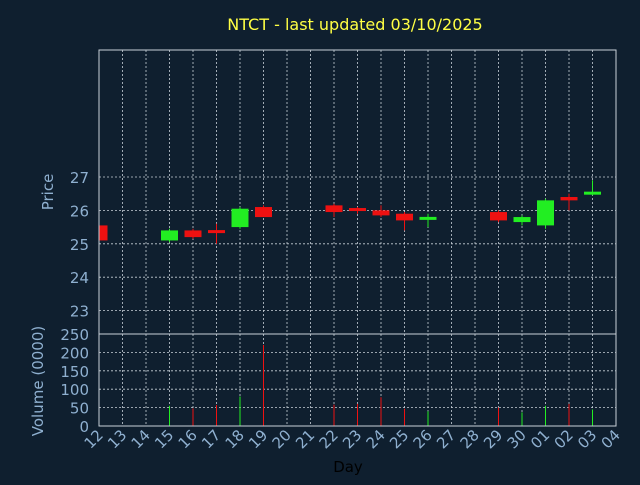 The height and width of the screenshot is (485, 640). I want to click on x-axis-label: Day, so click(348, 467).